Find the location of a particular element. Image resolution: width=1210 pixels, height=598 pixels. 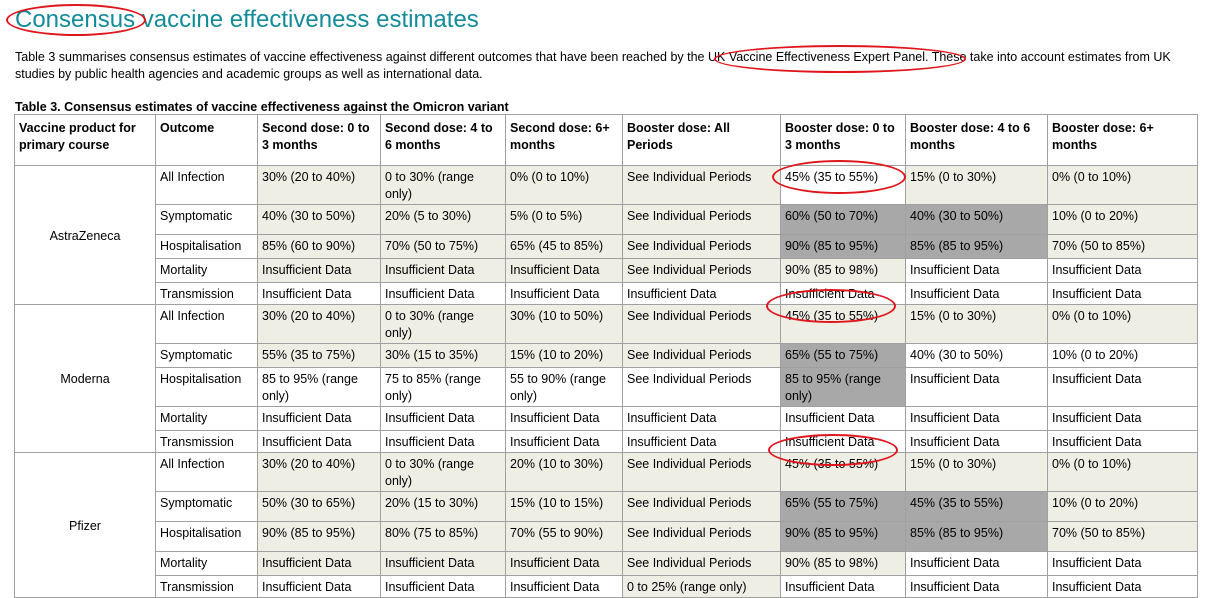

estimate-cell: 60% (50 to 70%) is located at coordinates (843, 219).